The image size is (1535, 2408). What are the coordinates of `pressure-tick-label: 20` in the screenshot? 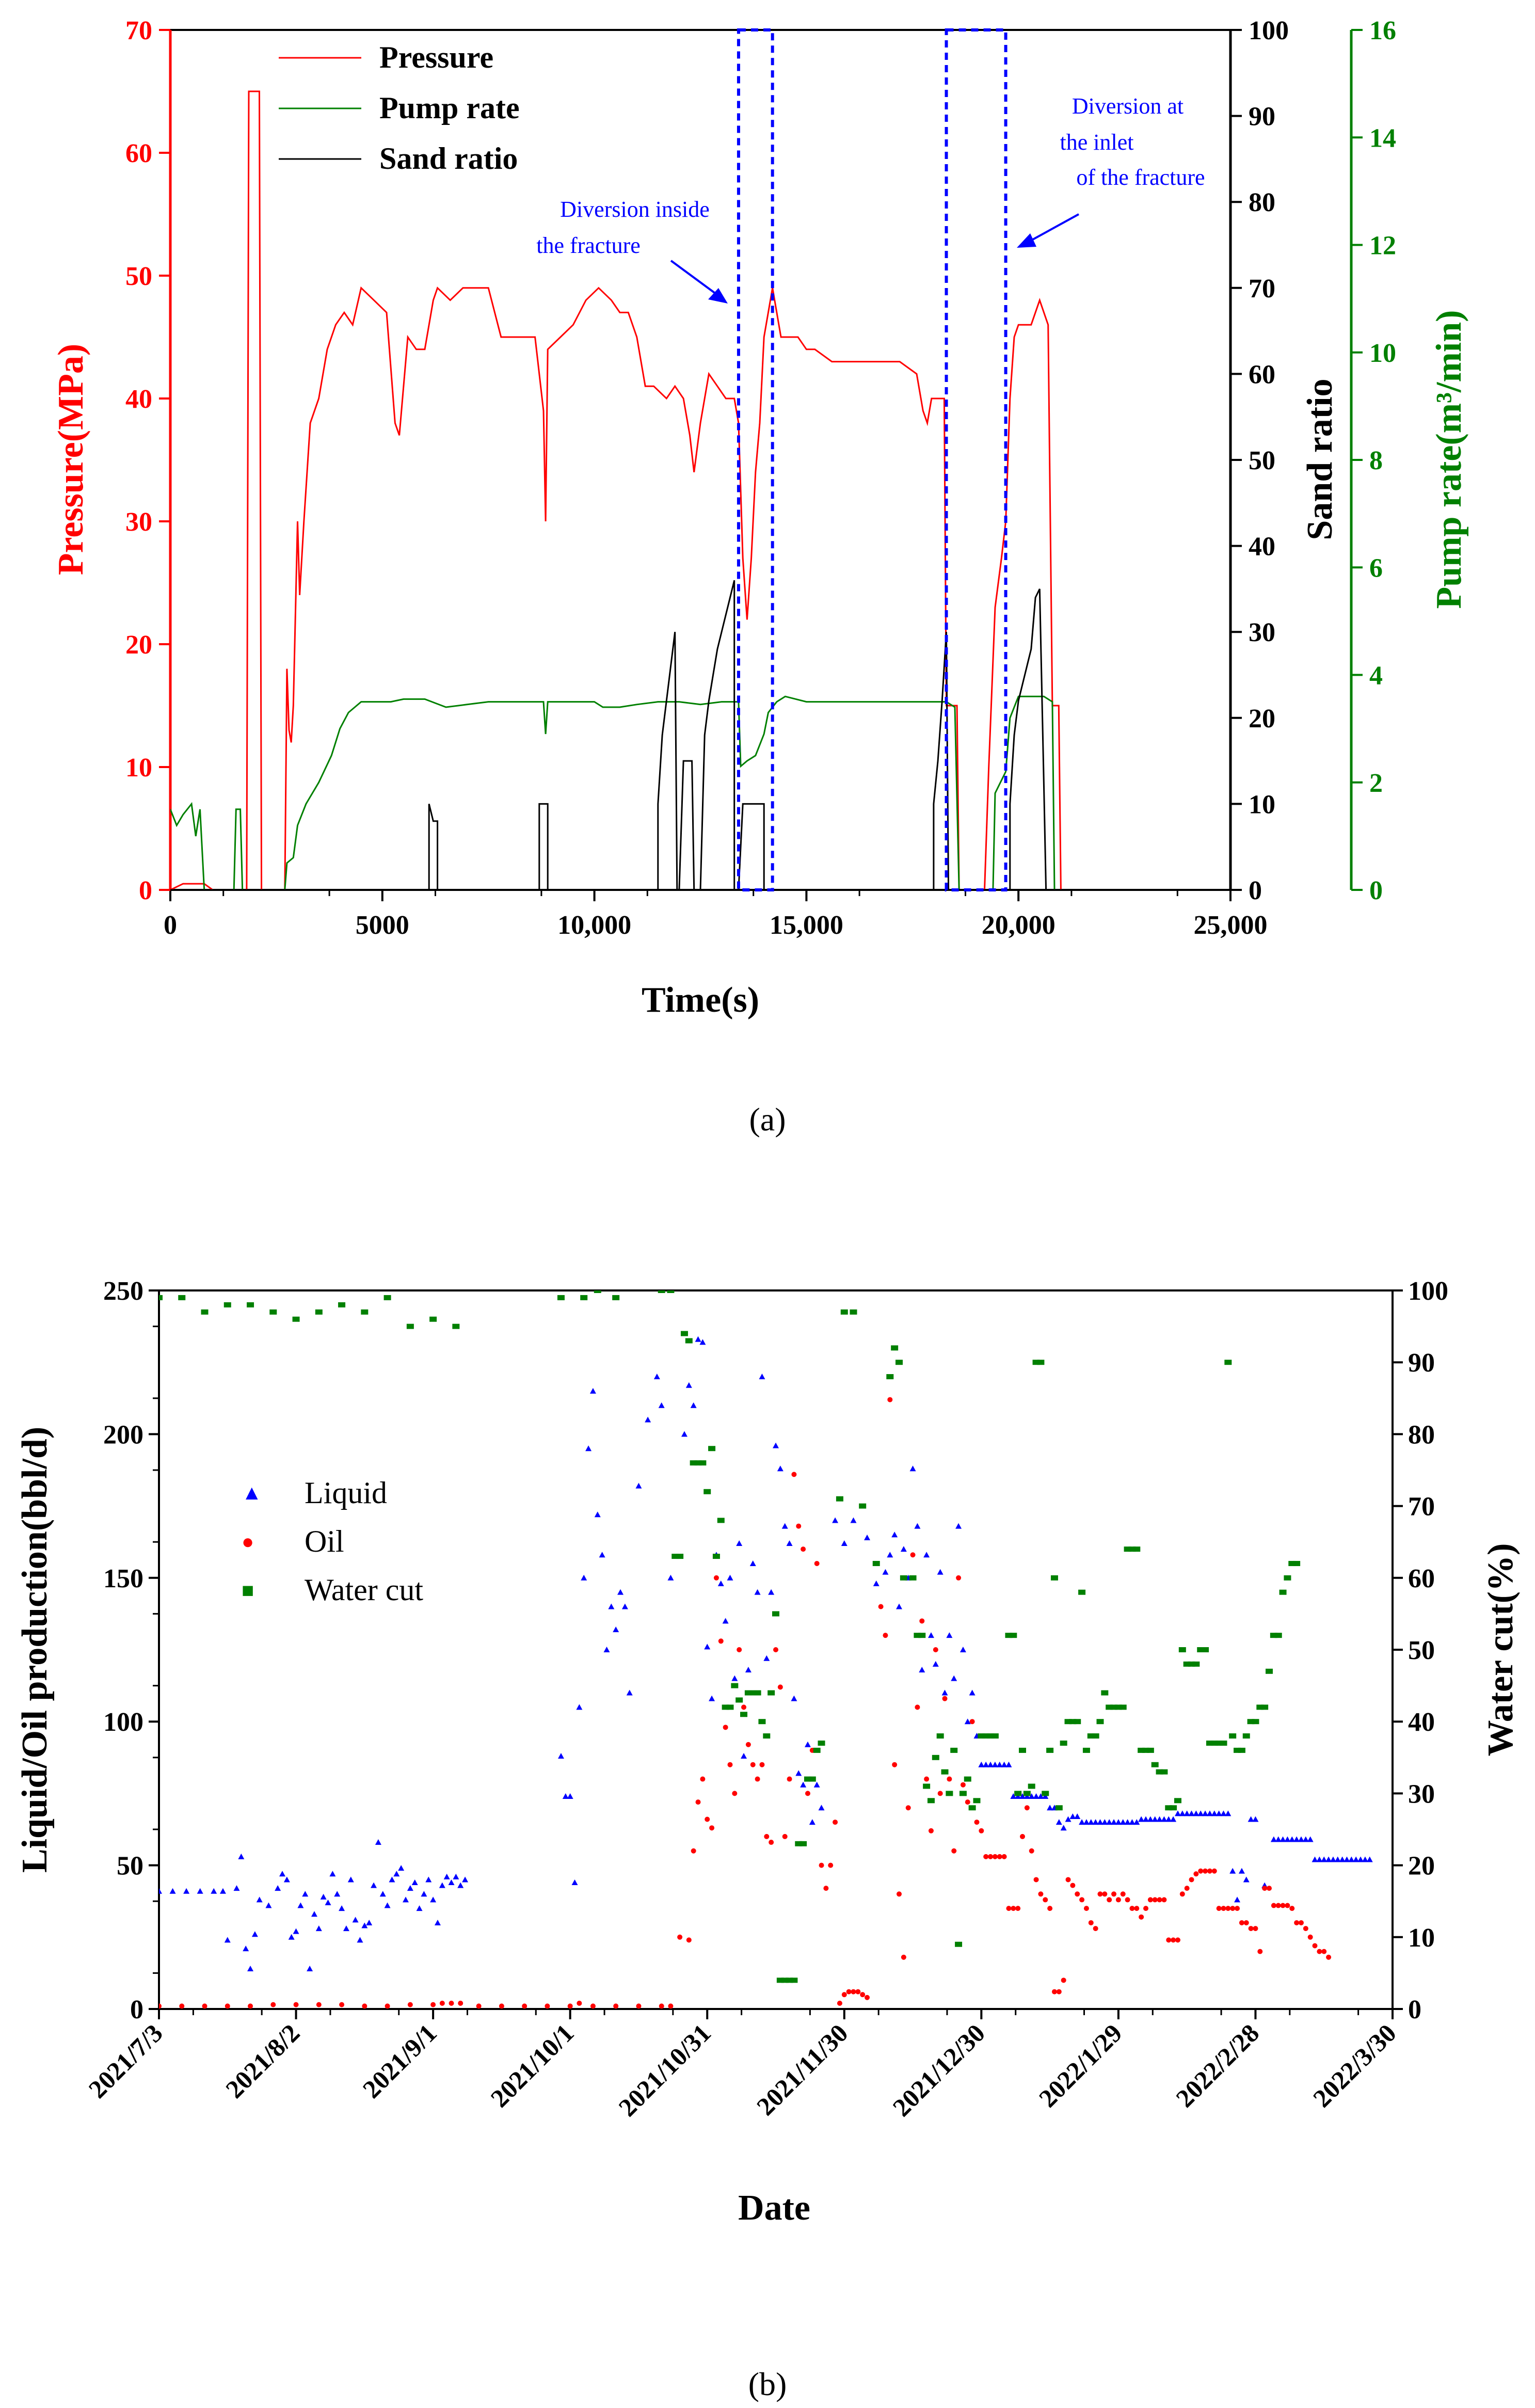 It's located at (138, 645).